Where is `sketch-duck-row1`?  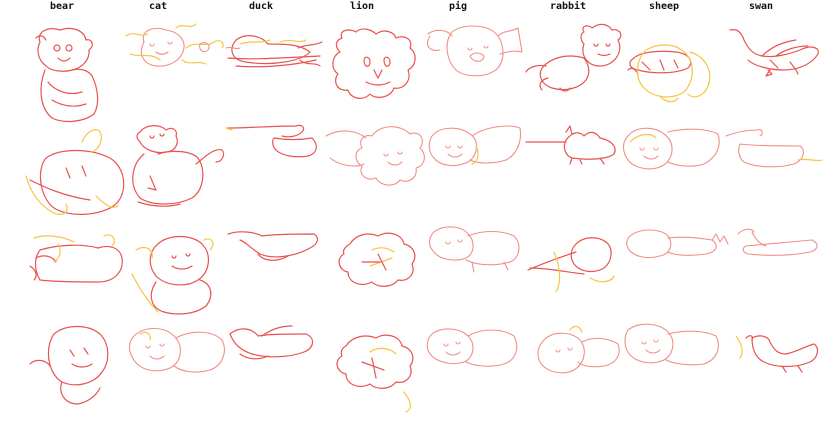
sketch-duck-row1 is located at coordinates (274, 51).